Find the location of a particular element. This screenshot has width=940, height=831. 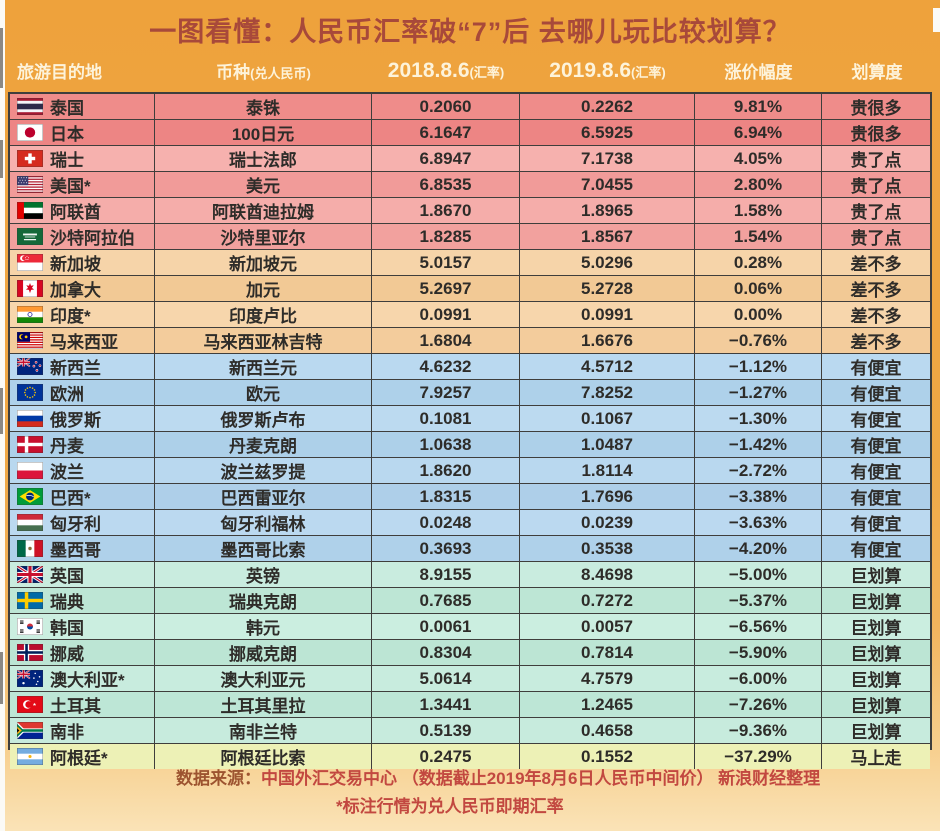

change-pct-cell: 1.58% is located at coordinates (758, 210).